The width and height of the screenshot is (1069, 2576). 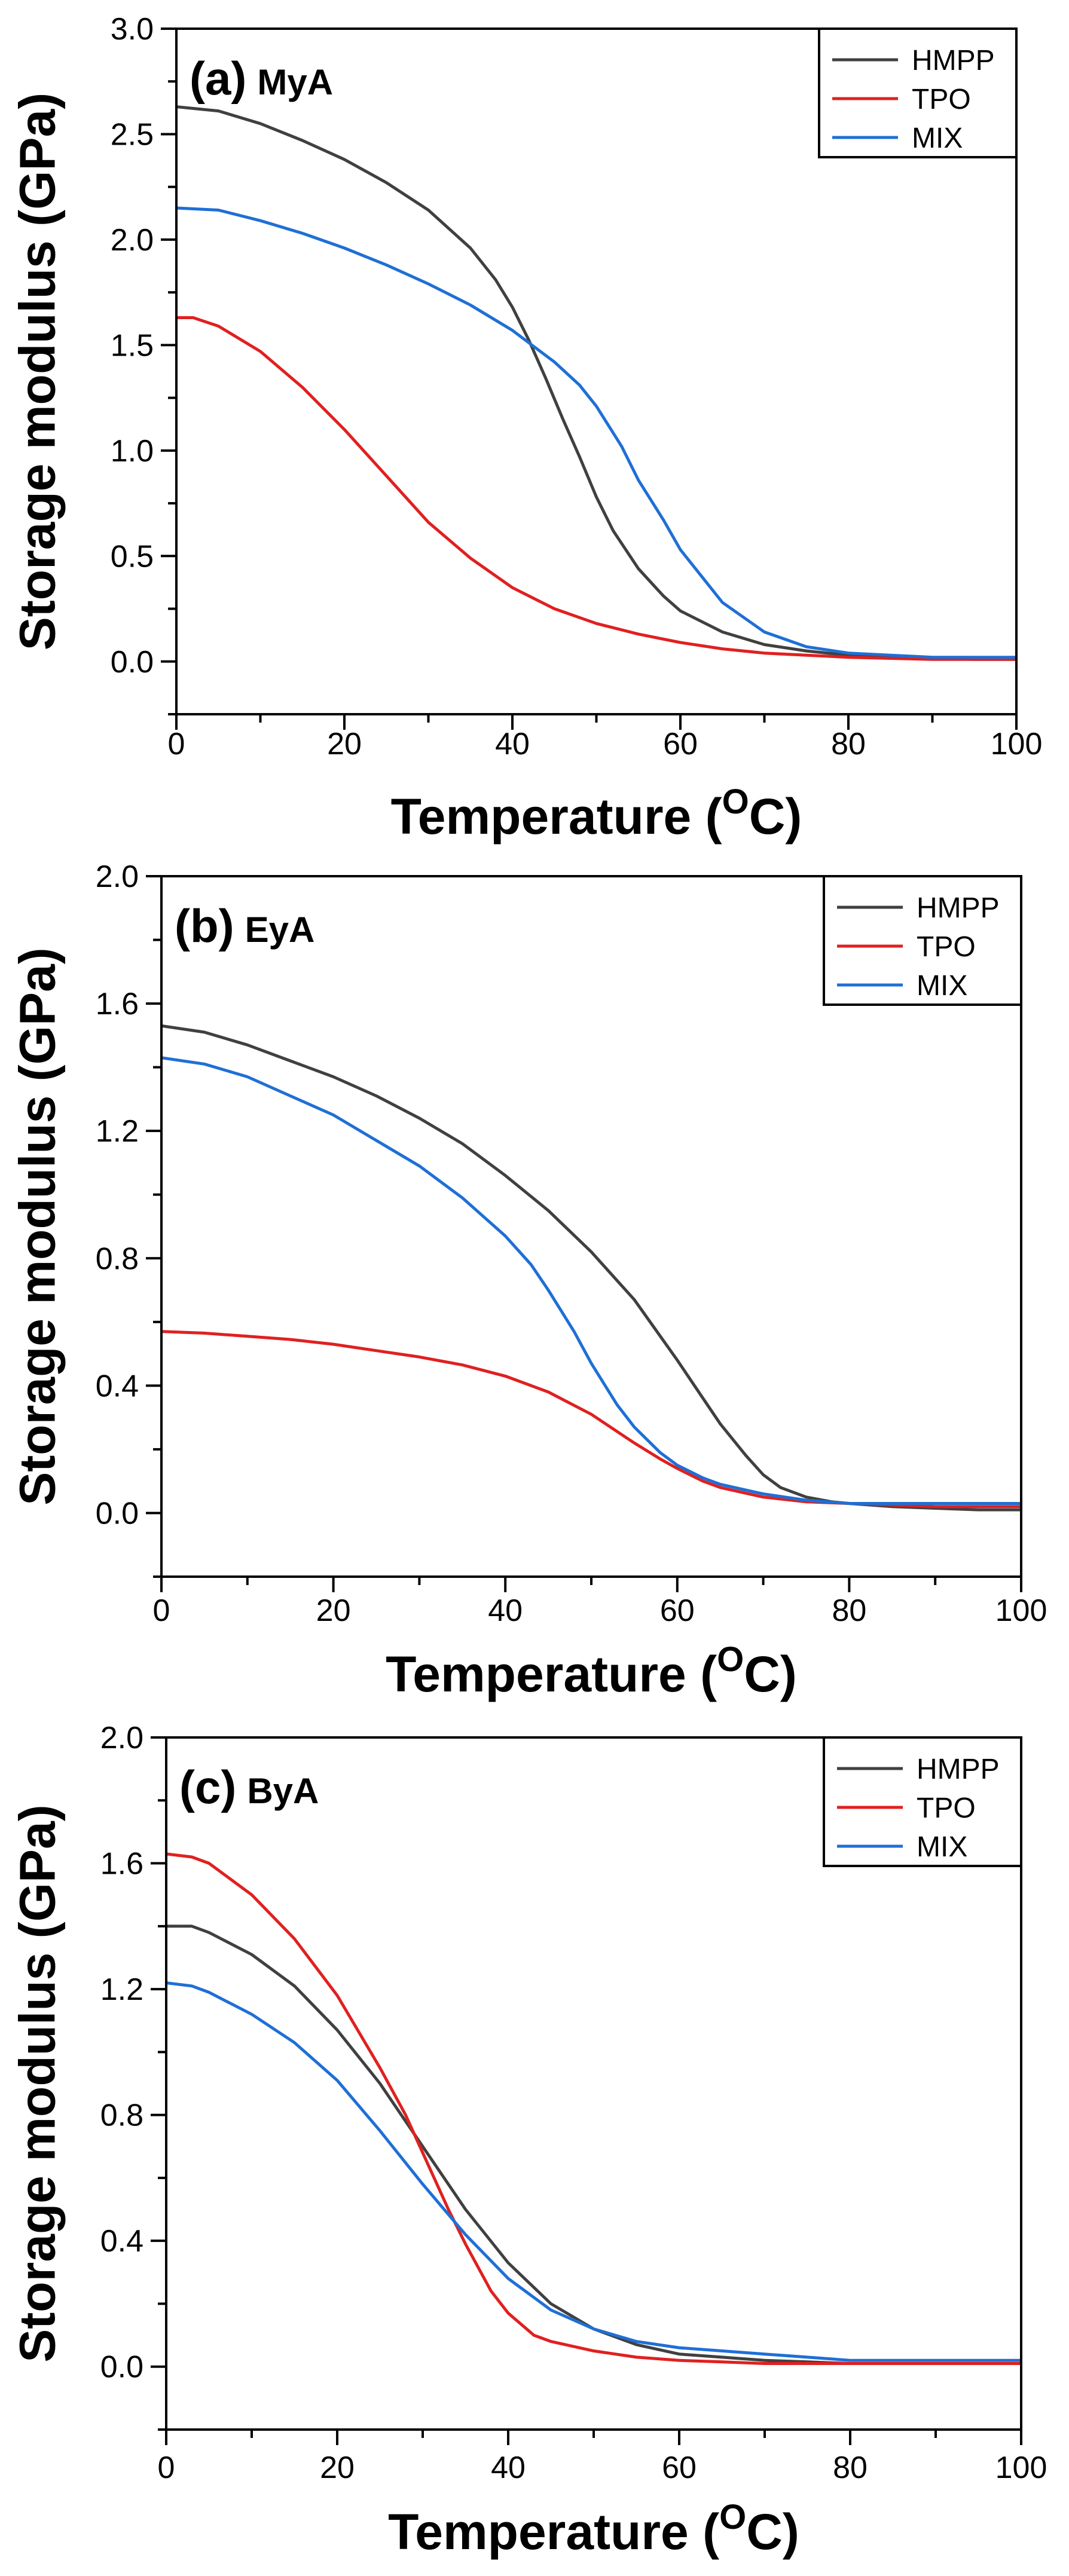 I want to click on panel-b-legend-label-mix: MIX, so click(x=942, y=986).